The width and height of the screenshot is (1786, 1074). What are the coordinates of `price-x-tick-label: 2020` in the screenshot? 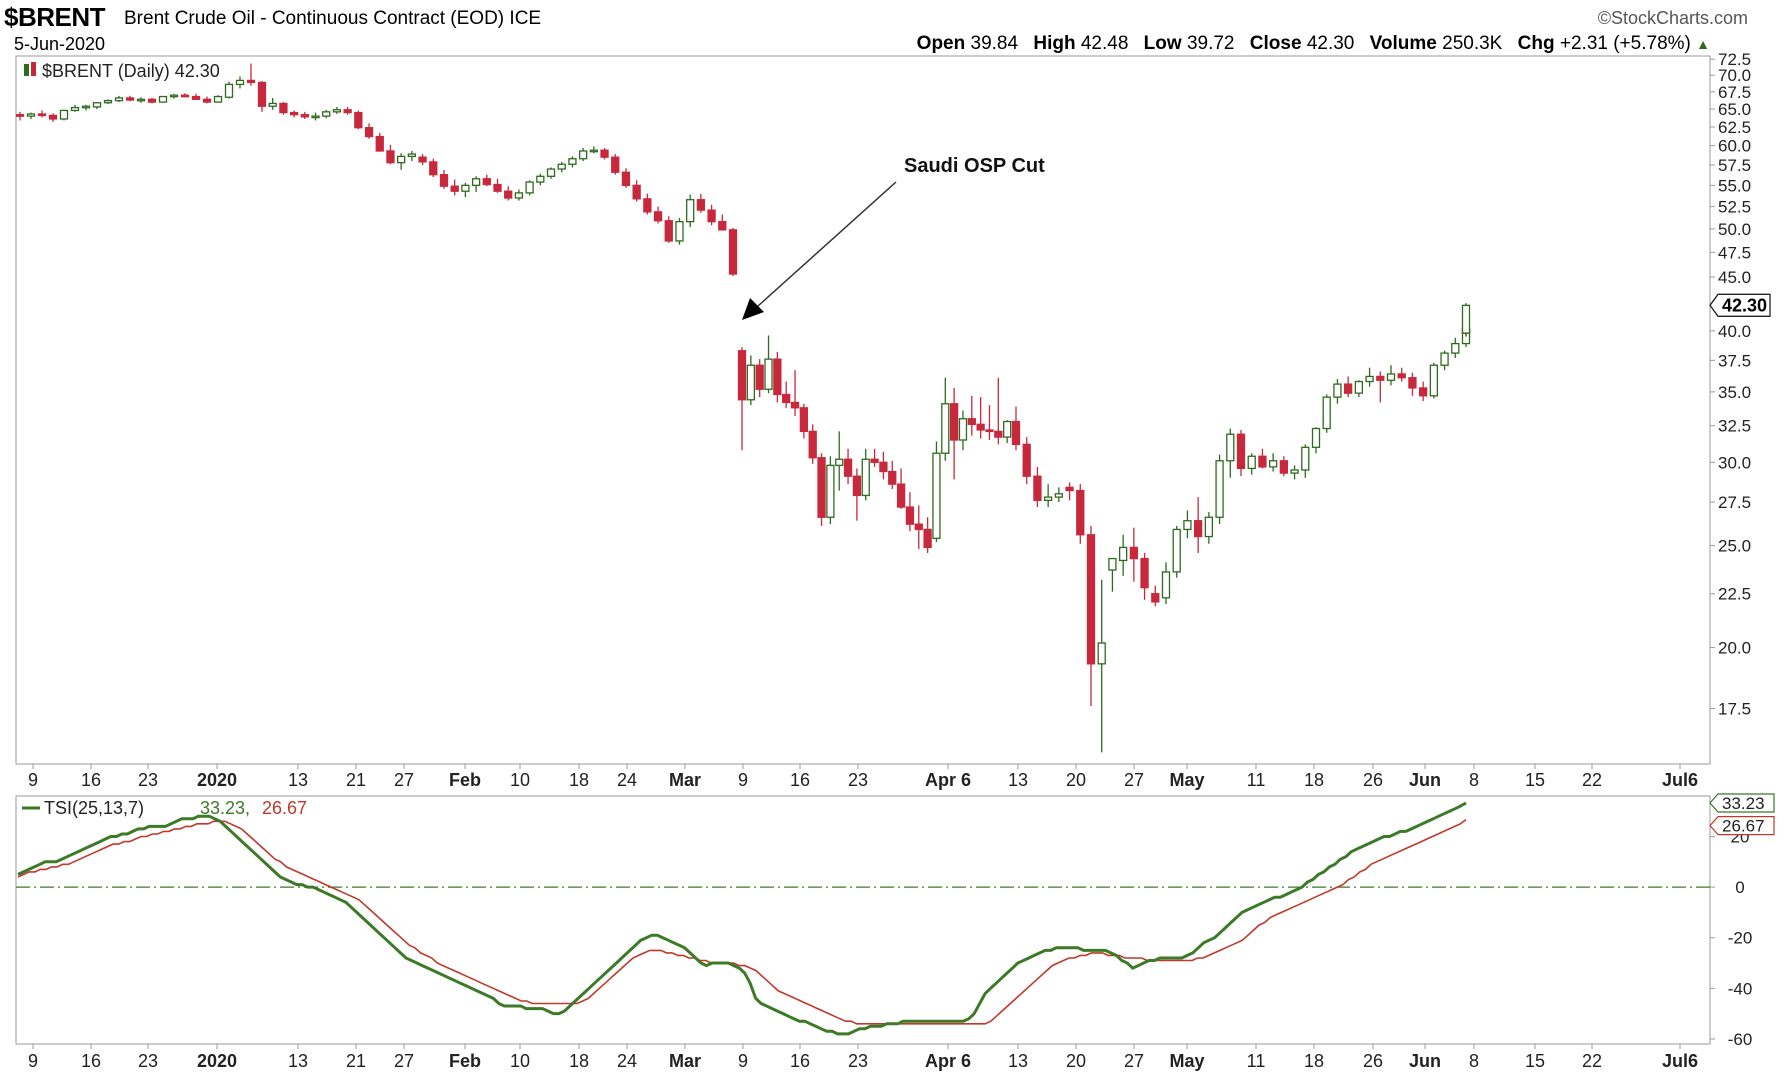 It's located at (217, 780).